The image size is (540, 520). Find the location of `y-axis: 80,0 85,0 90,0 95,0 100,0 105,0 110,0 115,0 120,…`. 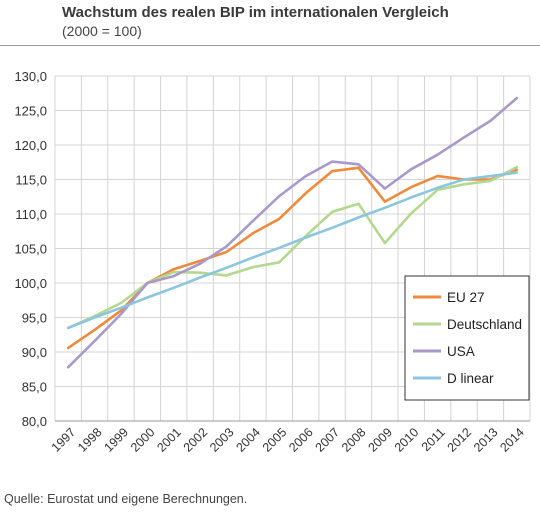

y-axis: 80,0 85,0 90,0 95,0 100,0 105,0 110,0 115,0 120,… is located at coordinates (30, 249).